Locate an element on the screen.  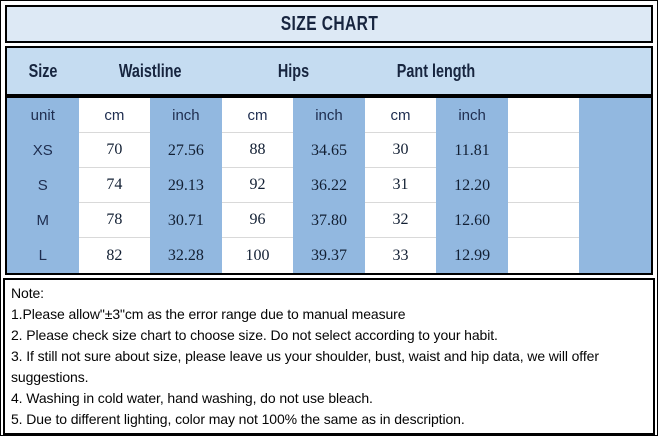
value-cell: 32 is located at coordinates (400, 220).